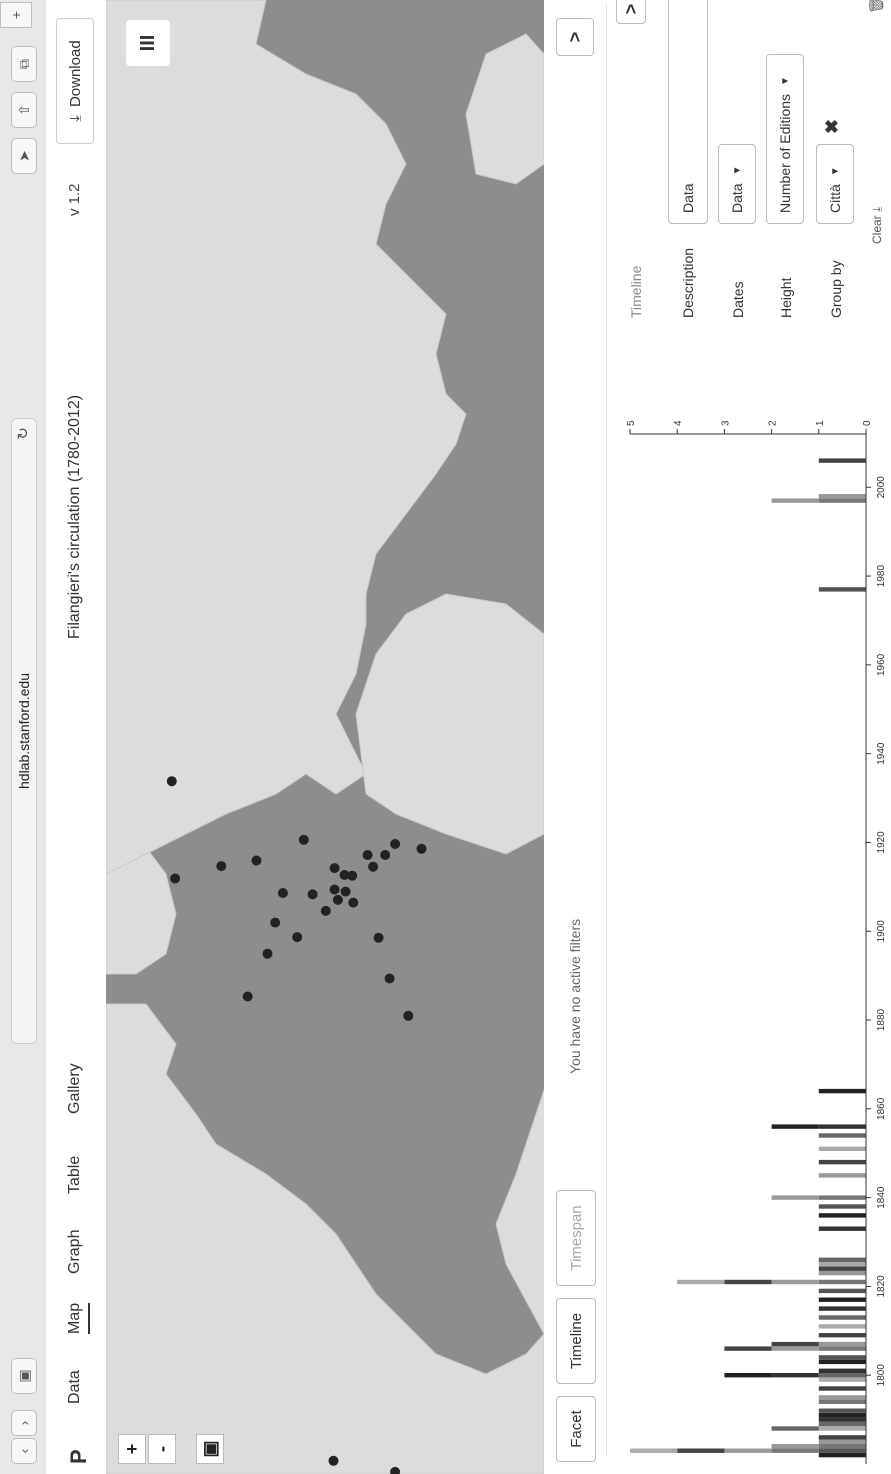 This screenshot has height=1474, width=891. I want to click on download-button: ⤓ Download, so click(75, 81).